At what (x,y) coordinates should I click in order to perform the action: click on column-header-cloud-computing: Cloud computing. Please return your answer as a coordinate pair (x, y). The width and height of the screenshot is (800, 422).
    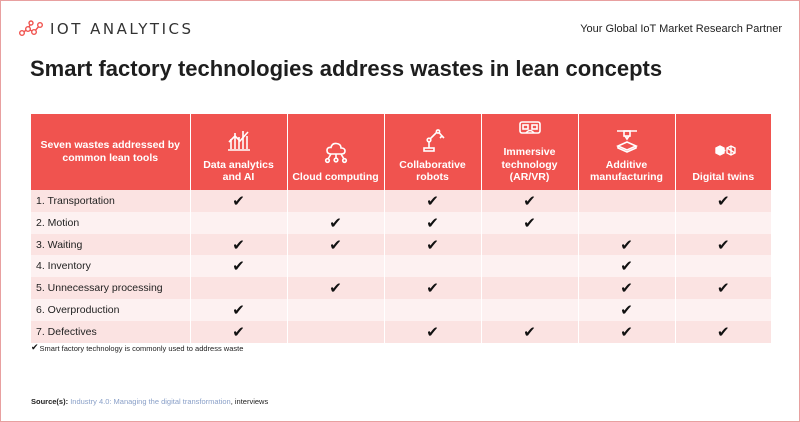
    Looking at the image, I should click on (336, 152).